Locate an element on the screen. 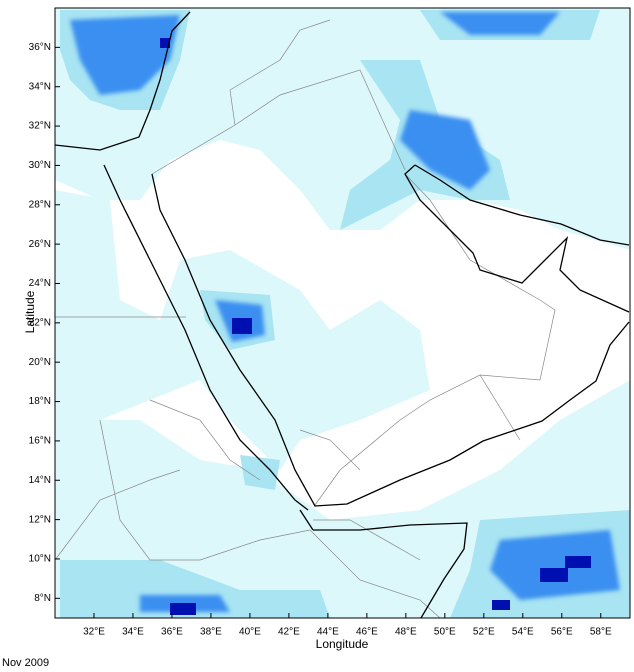 This screenshot has height=672, width=634. y-tick-label: 10°N is located at coordinates (40, 559).